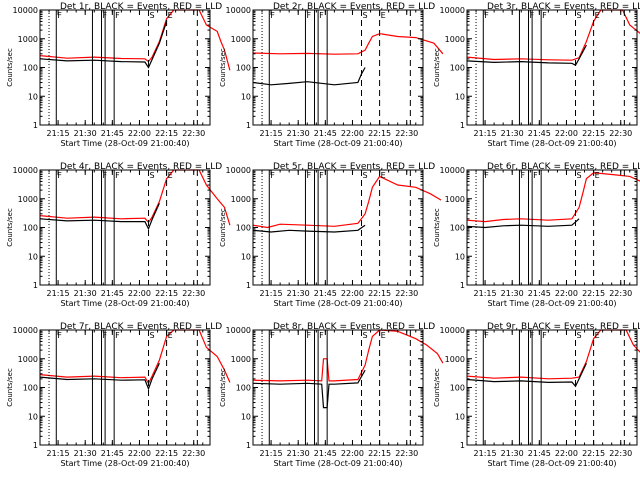  I want to click on chart-title: Det 4r, BLACK = Events, RED = LLD, so click(141, 167).